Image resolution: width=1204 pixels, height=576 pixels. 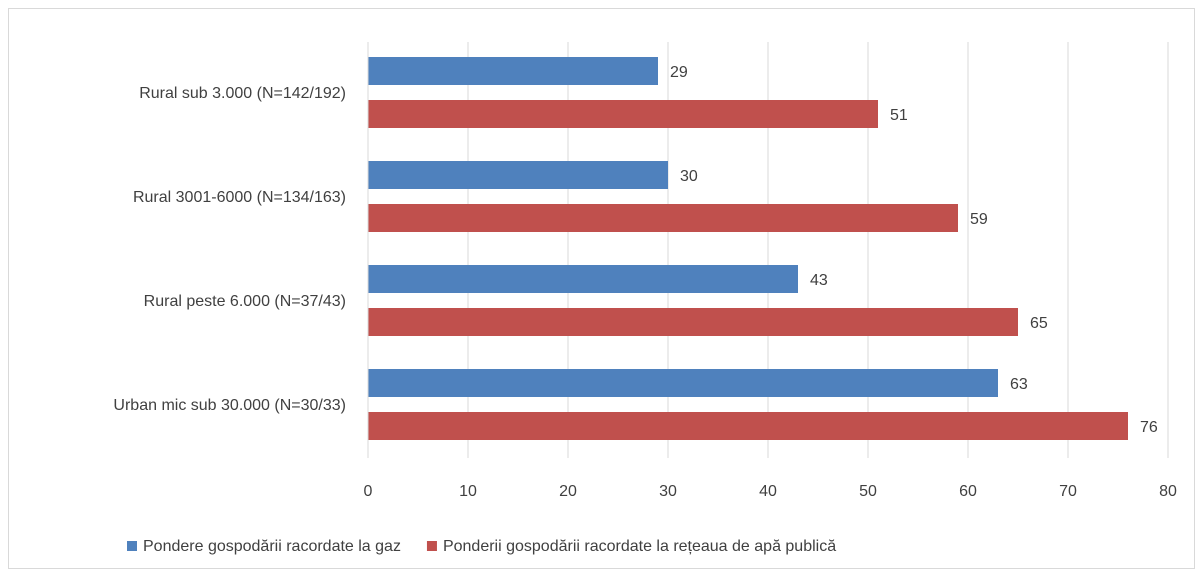 I want to click on data-label: 51, so click(x=899, y=115).